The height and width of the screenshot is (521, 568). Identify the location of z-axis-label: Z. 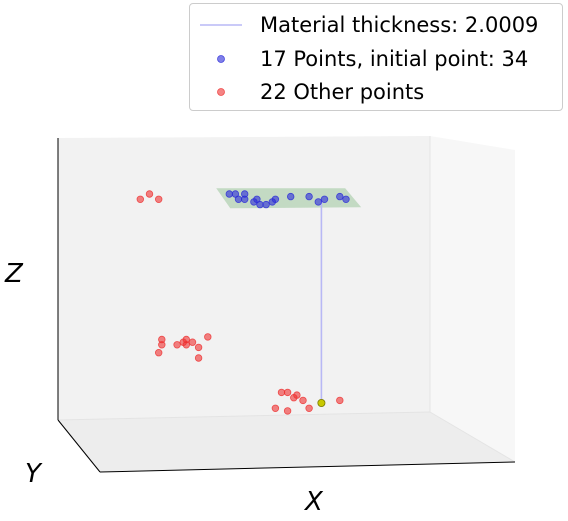
(14, 274).